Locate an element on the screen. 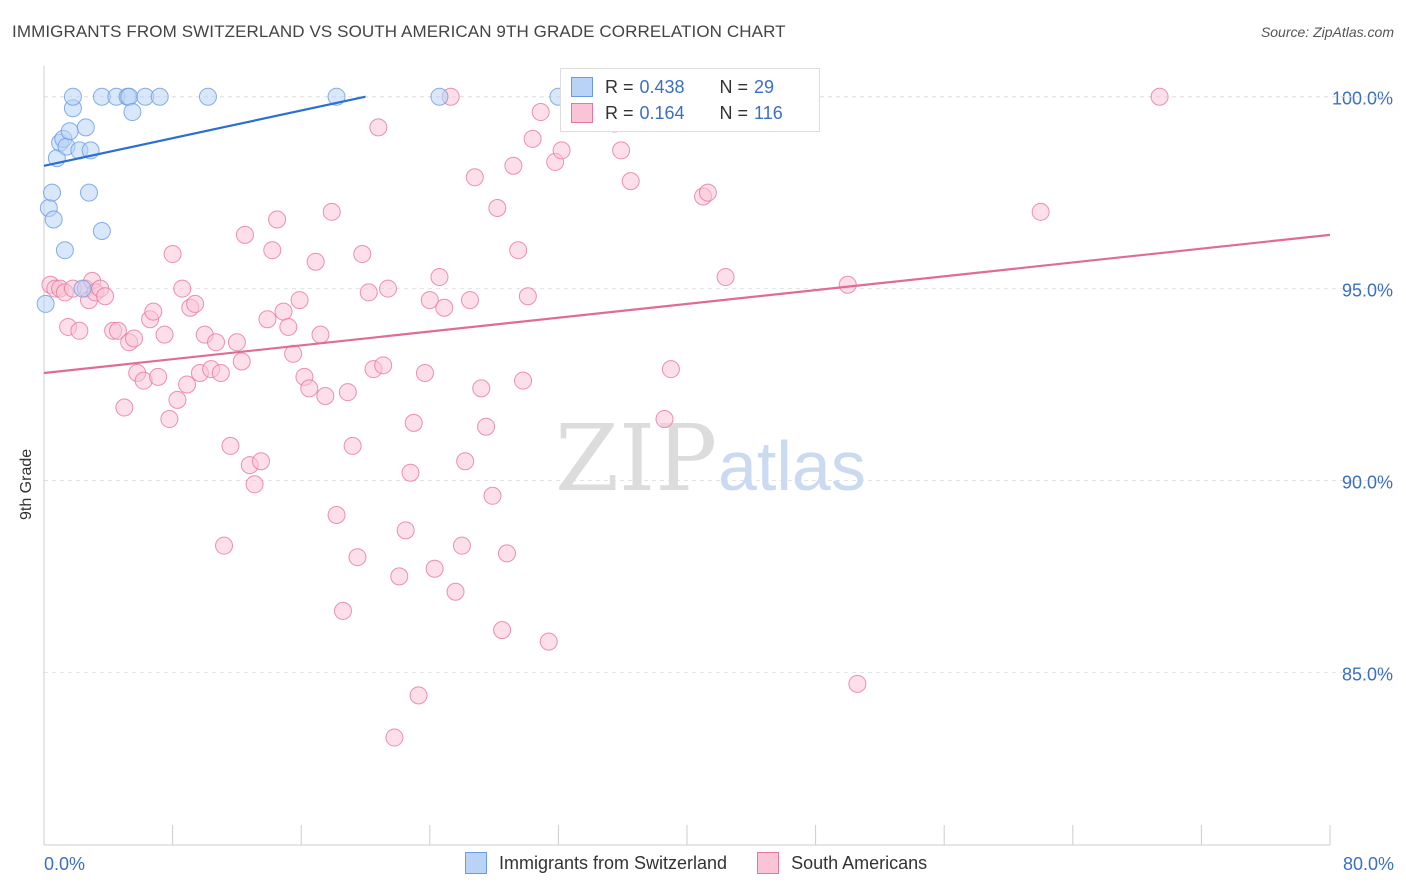  legend-n-value-switzerland: 29 is located at coordinates (764, 86).